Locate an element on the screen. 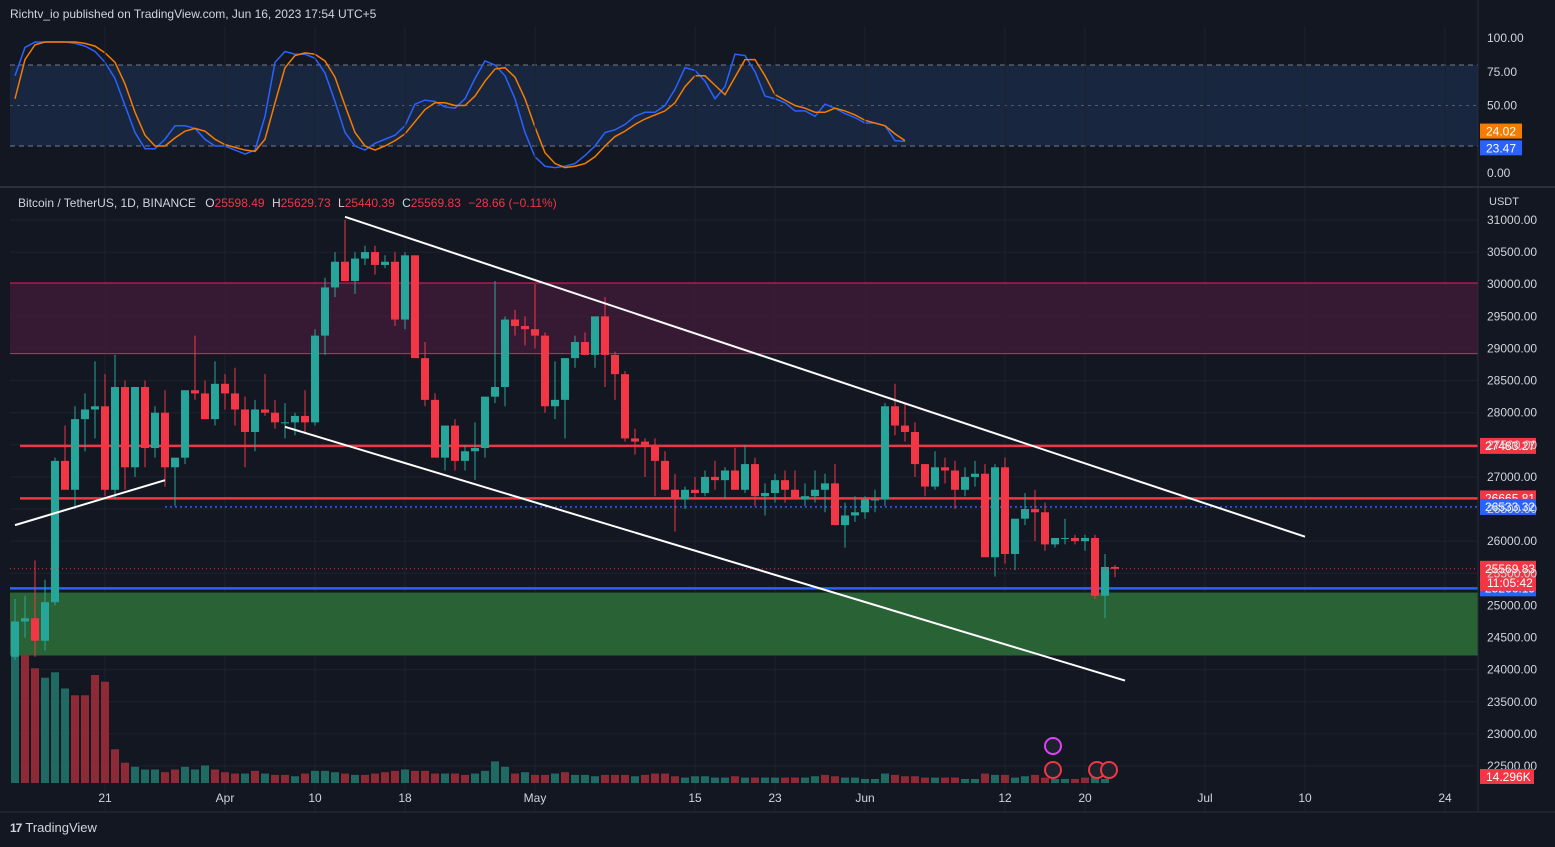  footer-brand: TradingView is located at coordinates (61, 827).